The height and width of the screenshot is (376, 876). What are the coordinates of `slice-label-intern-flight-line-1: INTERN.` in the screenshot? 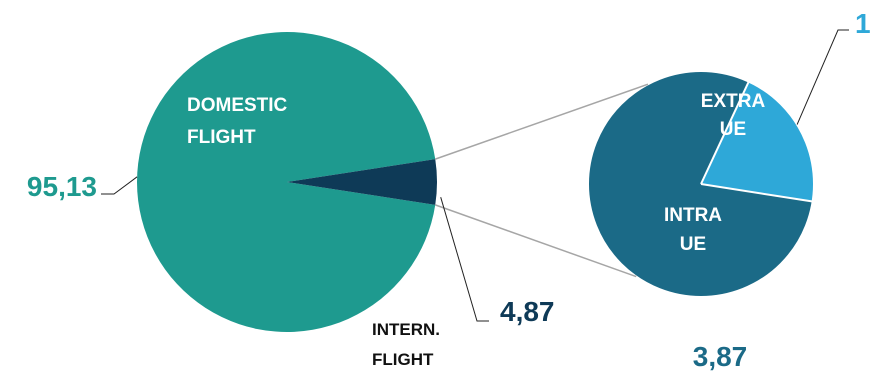 It's located at (406, 329).